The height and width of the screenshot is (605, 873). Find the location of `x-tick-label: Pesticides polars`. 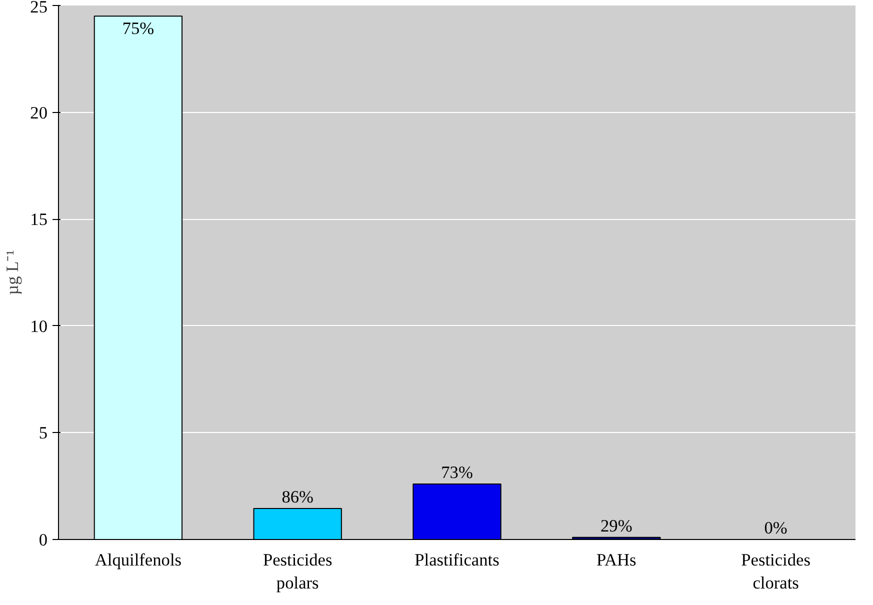

x-tick-label: Pesticides polars is located at coordinates (297, 571).